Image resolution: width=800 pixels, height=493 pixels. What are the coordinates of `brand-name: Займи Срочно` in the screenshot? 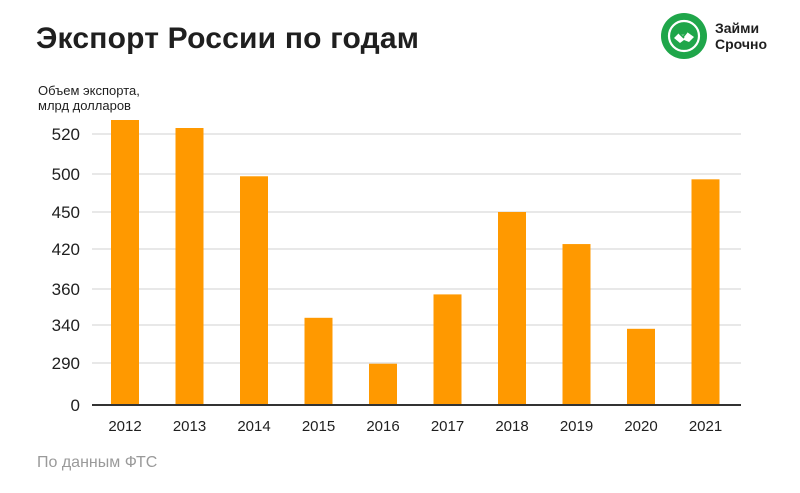 It's located at (741, 36).